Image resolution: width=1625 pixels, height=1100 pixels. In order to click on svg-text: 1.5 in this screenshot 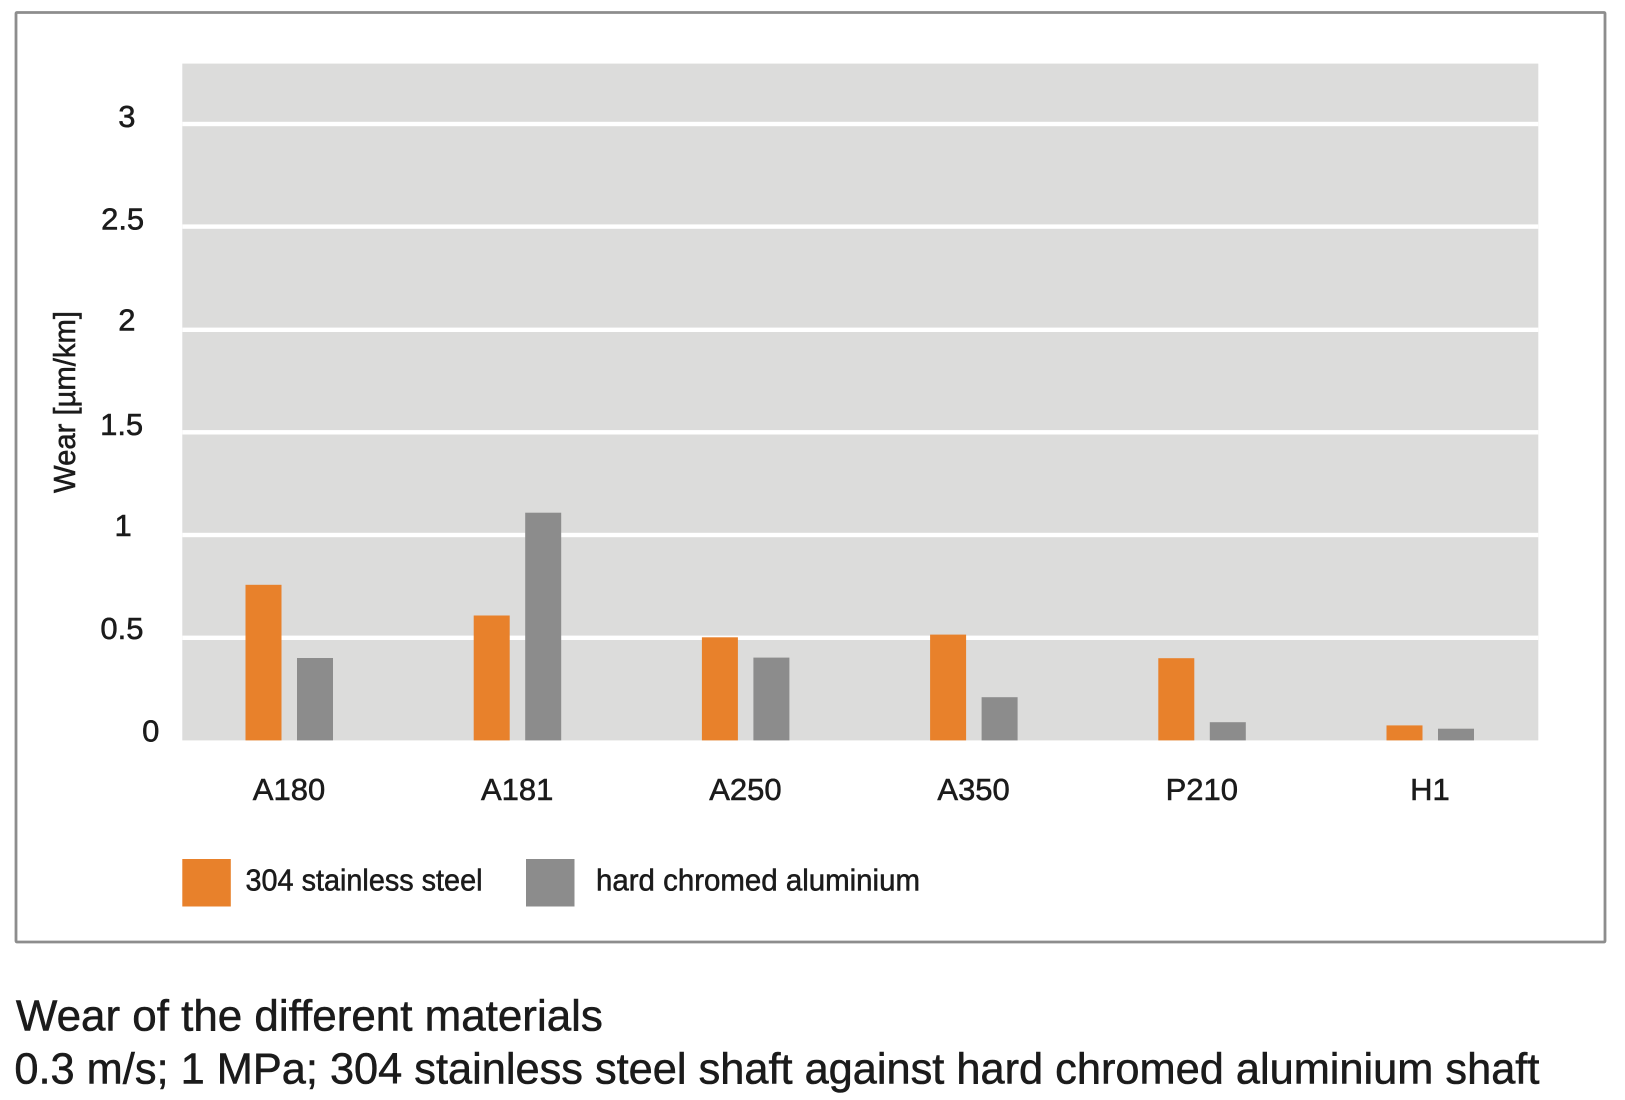, I will do `click(121, 424)`.